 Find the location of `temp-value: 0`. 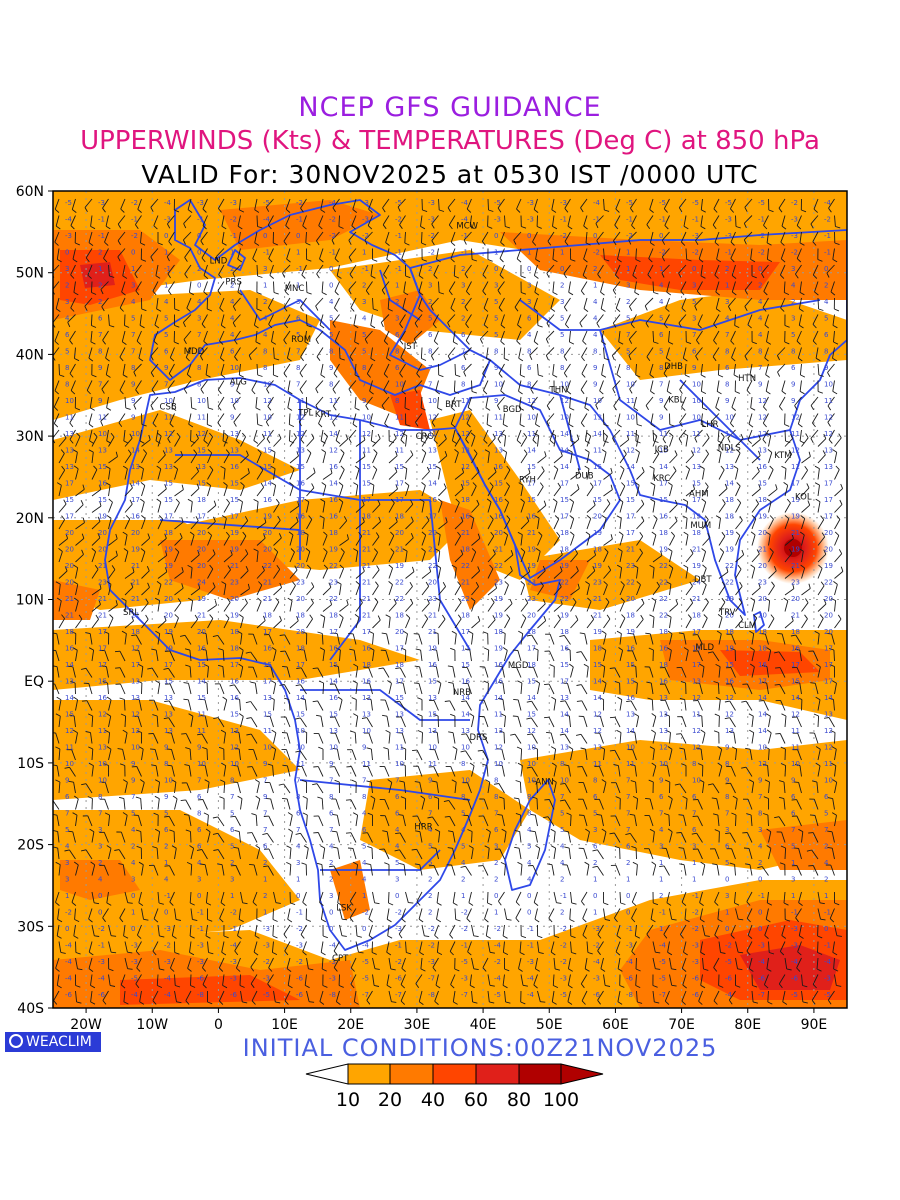

temp-value: 0 is located at coordinates (331, 286).